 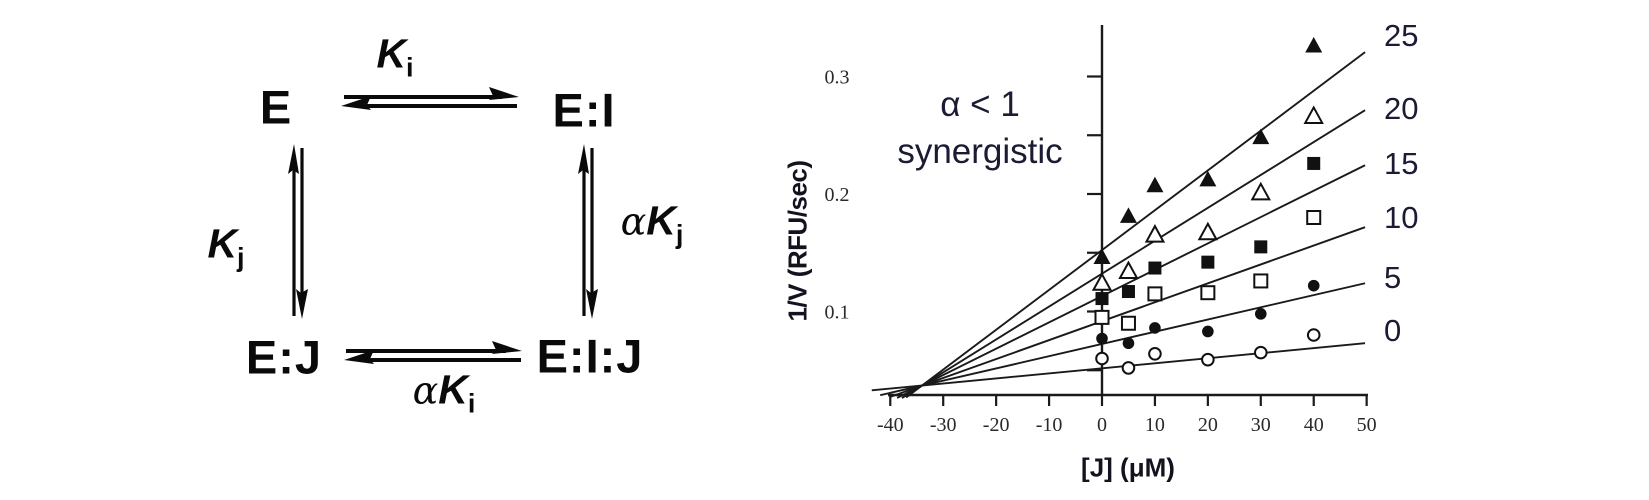 I want to click on equilibrium-arrow-right, so click(x=588, y=231).